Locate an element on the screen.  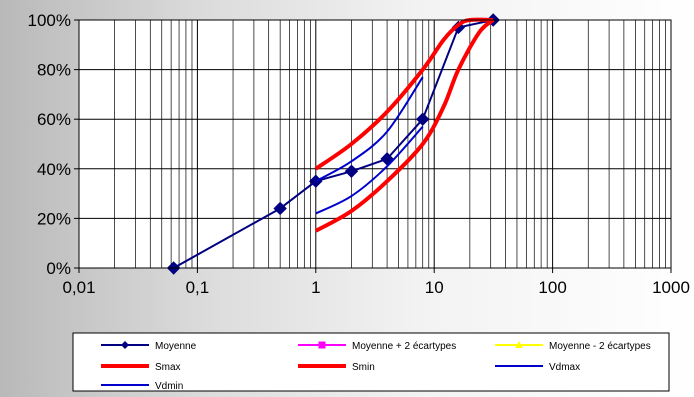
y-axis-labels: 0% 20% 40% 60% 80% 100% is located at coordinates (49, 144).